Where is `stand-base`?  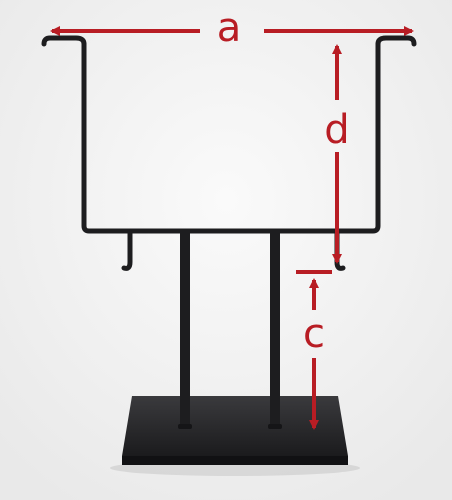
stand-base is located at coordinates (235, 430).